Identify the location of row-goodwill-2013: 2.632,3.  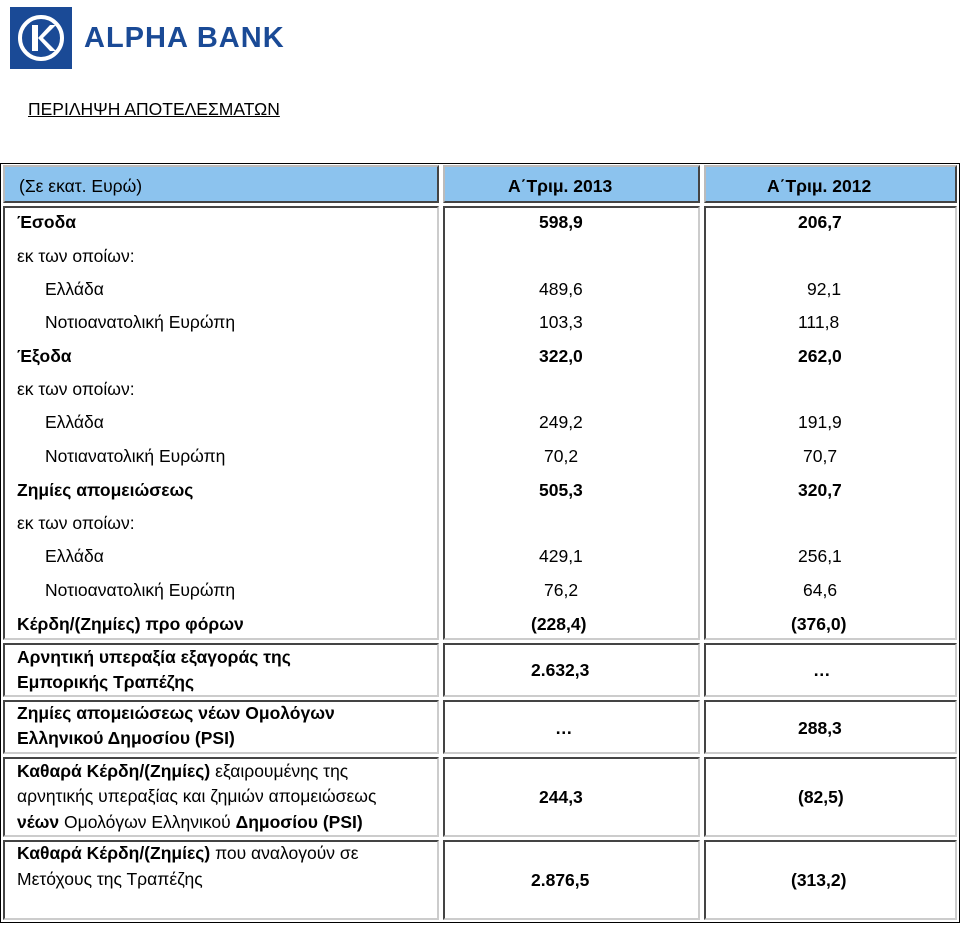
(560, 670).